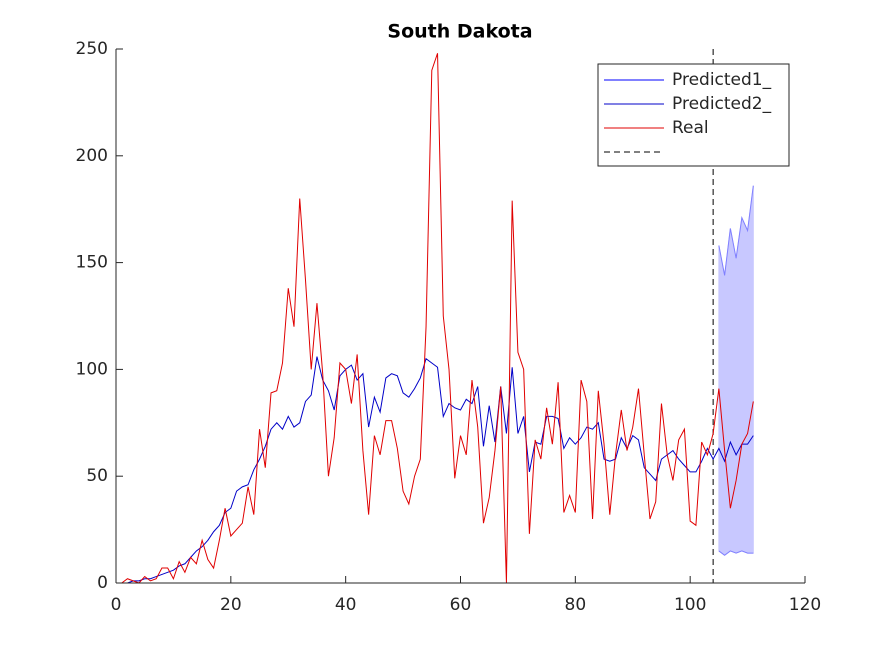 The height and width of the screenshot is (656, 891). I want to click on y-tick-label: 200, so click(92, 156).